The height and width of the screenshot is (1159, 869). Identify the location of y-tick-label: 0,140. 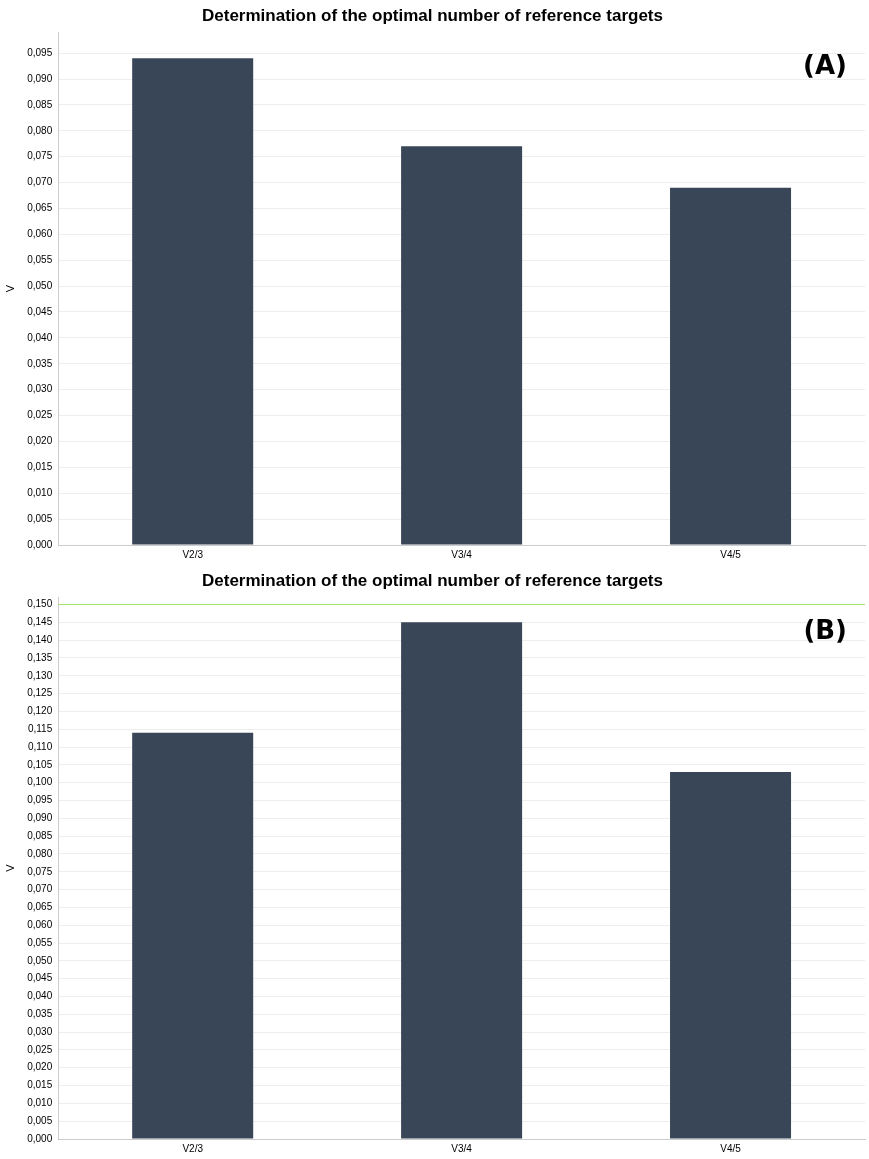
(40, 639).